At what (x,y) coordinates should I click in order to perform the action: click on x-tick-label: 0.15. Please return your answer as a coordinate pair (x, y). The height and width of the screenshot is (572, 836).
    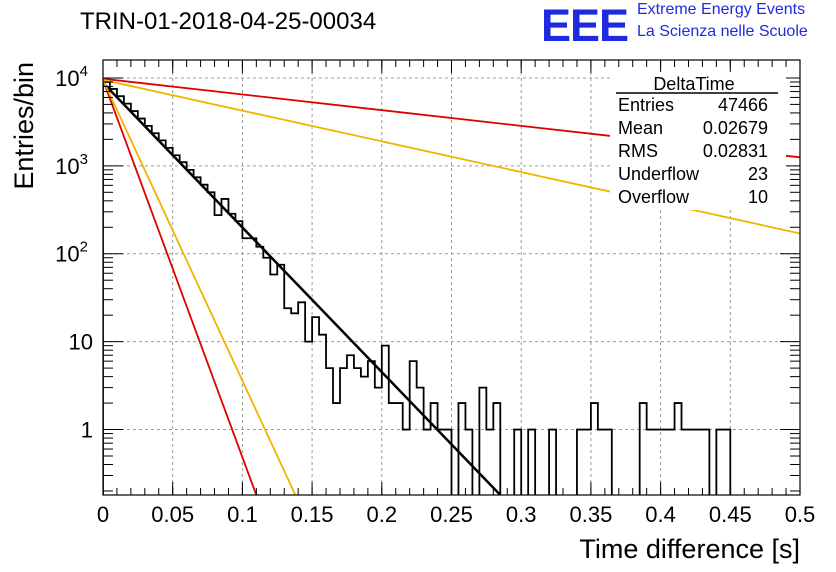
    Looking at the image, I should click on (312, 514).